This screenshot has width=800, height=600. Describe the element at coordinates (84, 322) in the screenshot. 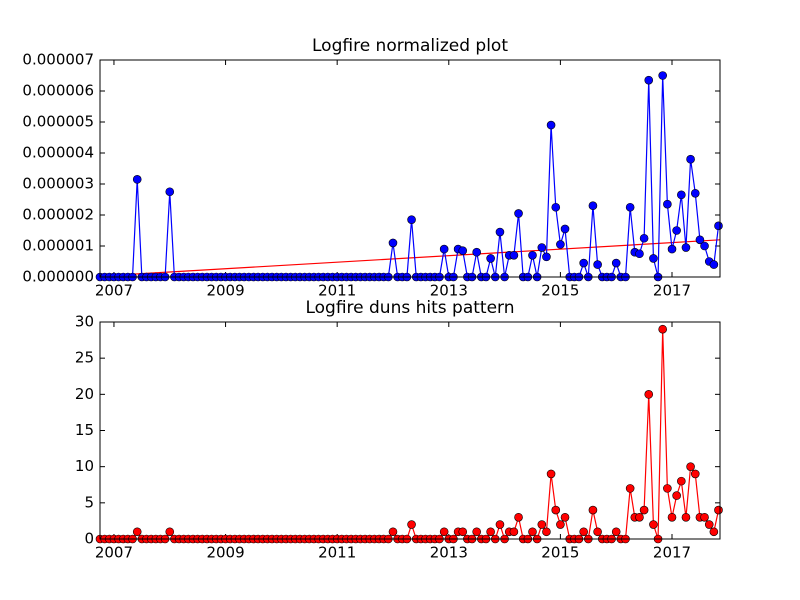

I see `y-tick-label: 30` at that location.